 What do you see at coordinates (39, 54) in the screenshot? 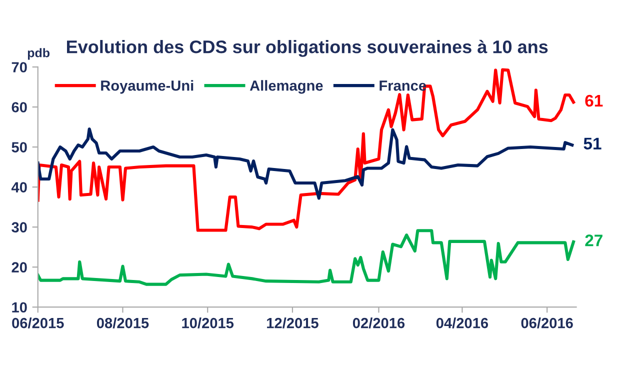
I see `y-axis-title: pdb` at bounding box center [39, 54].